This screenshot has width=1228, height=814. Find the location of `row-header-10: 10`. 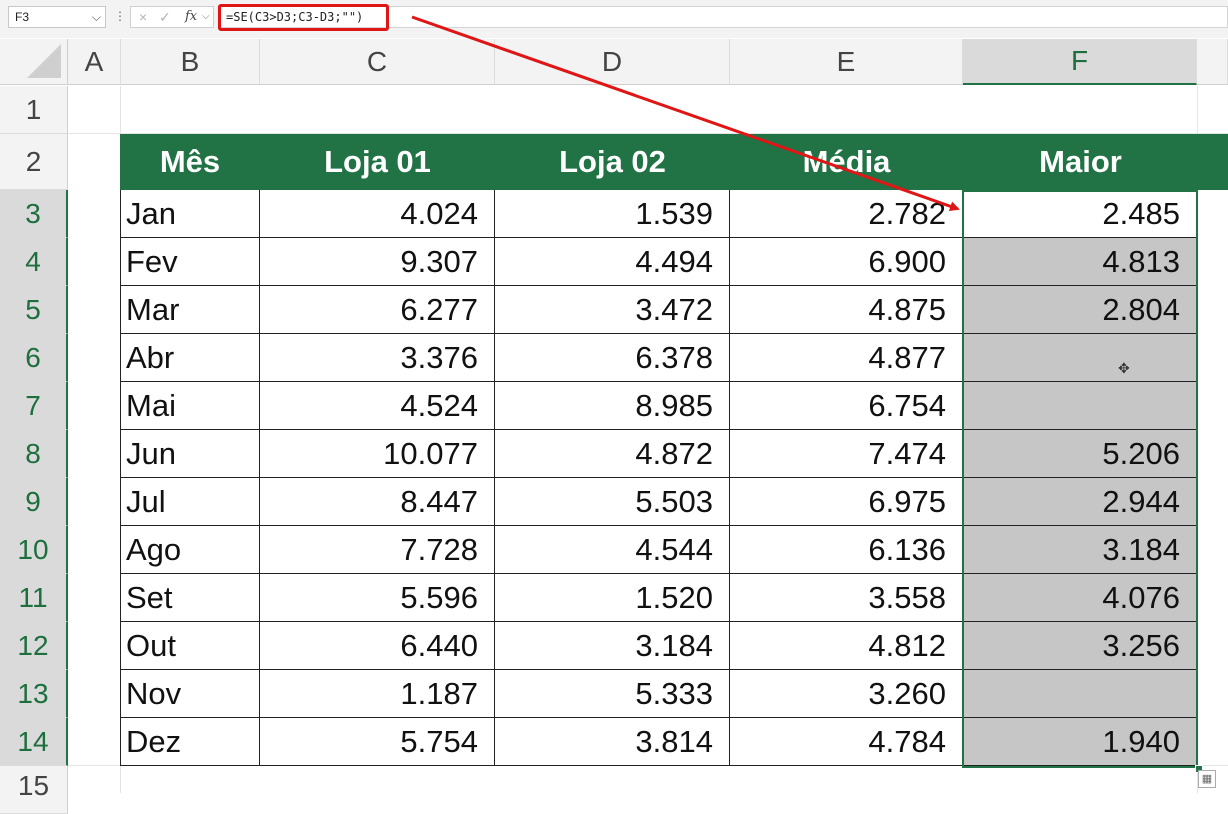

row-header-10: 10 is located at coordinates (34, 550).